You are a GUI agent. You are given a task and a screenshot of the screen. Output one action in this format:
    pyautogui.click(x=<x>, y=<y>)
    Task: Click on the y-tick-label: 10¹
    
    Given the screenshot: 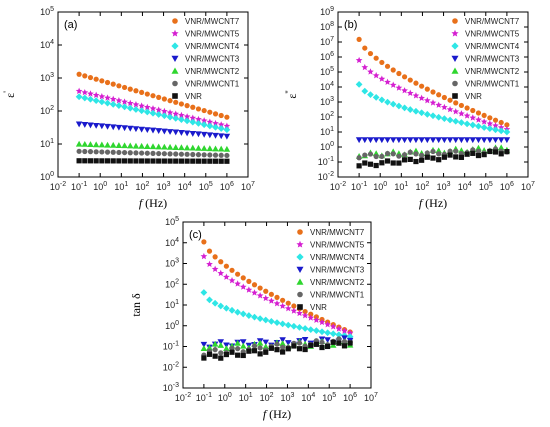 What is the action you would take?
    pyautogui.click(x=327, y=131)
    